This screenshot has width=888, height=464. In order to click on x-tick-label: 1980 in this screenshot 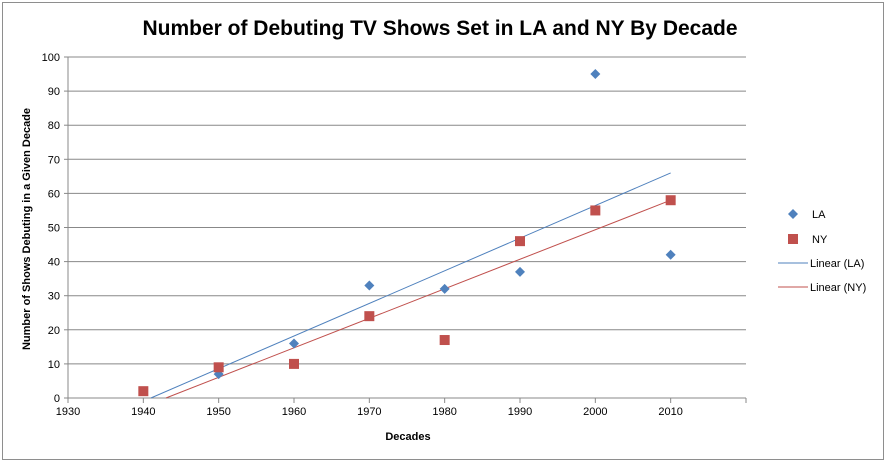, I will do `click(444, 412)`.